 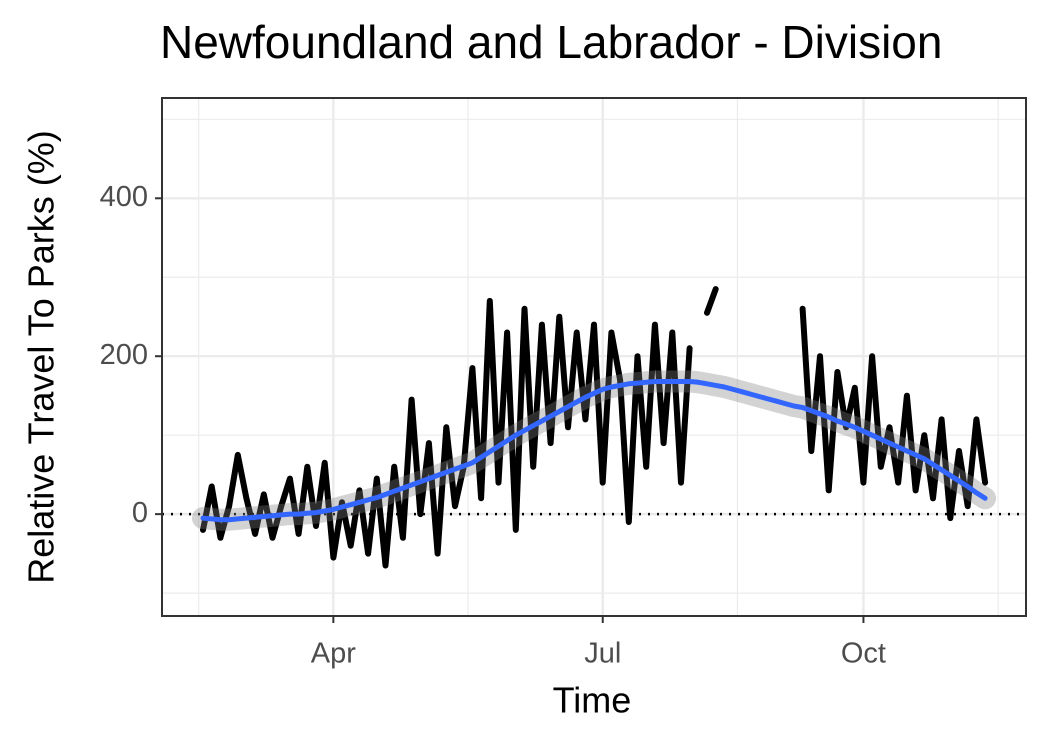 I want to click on y-axis-label: Relative Travel To Parks (%), so click(x=41, y=356).